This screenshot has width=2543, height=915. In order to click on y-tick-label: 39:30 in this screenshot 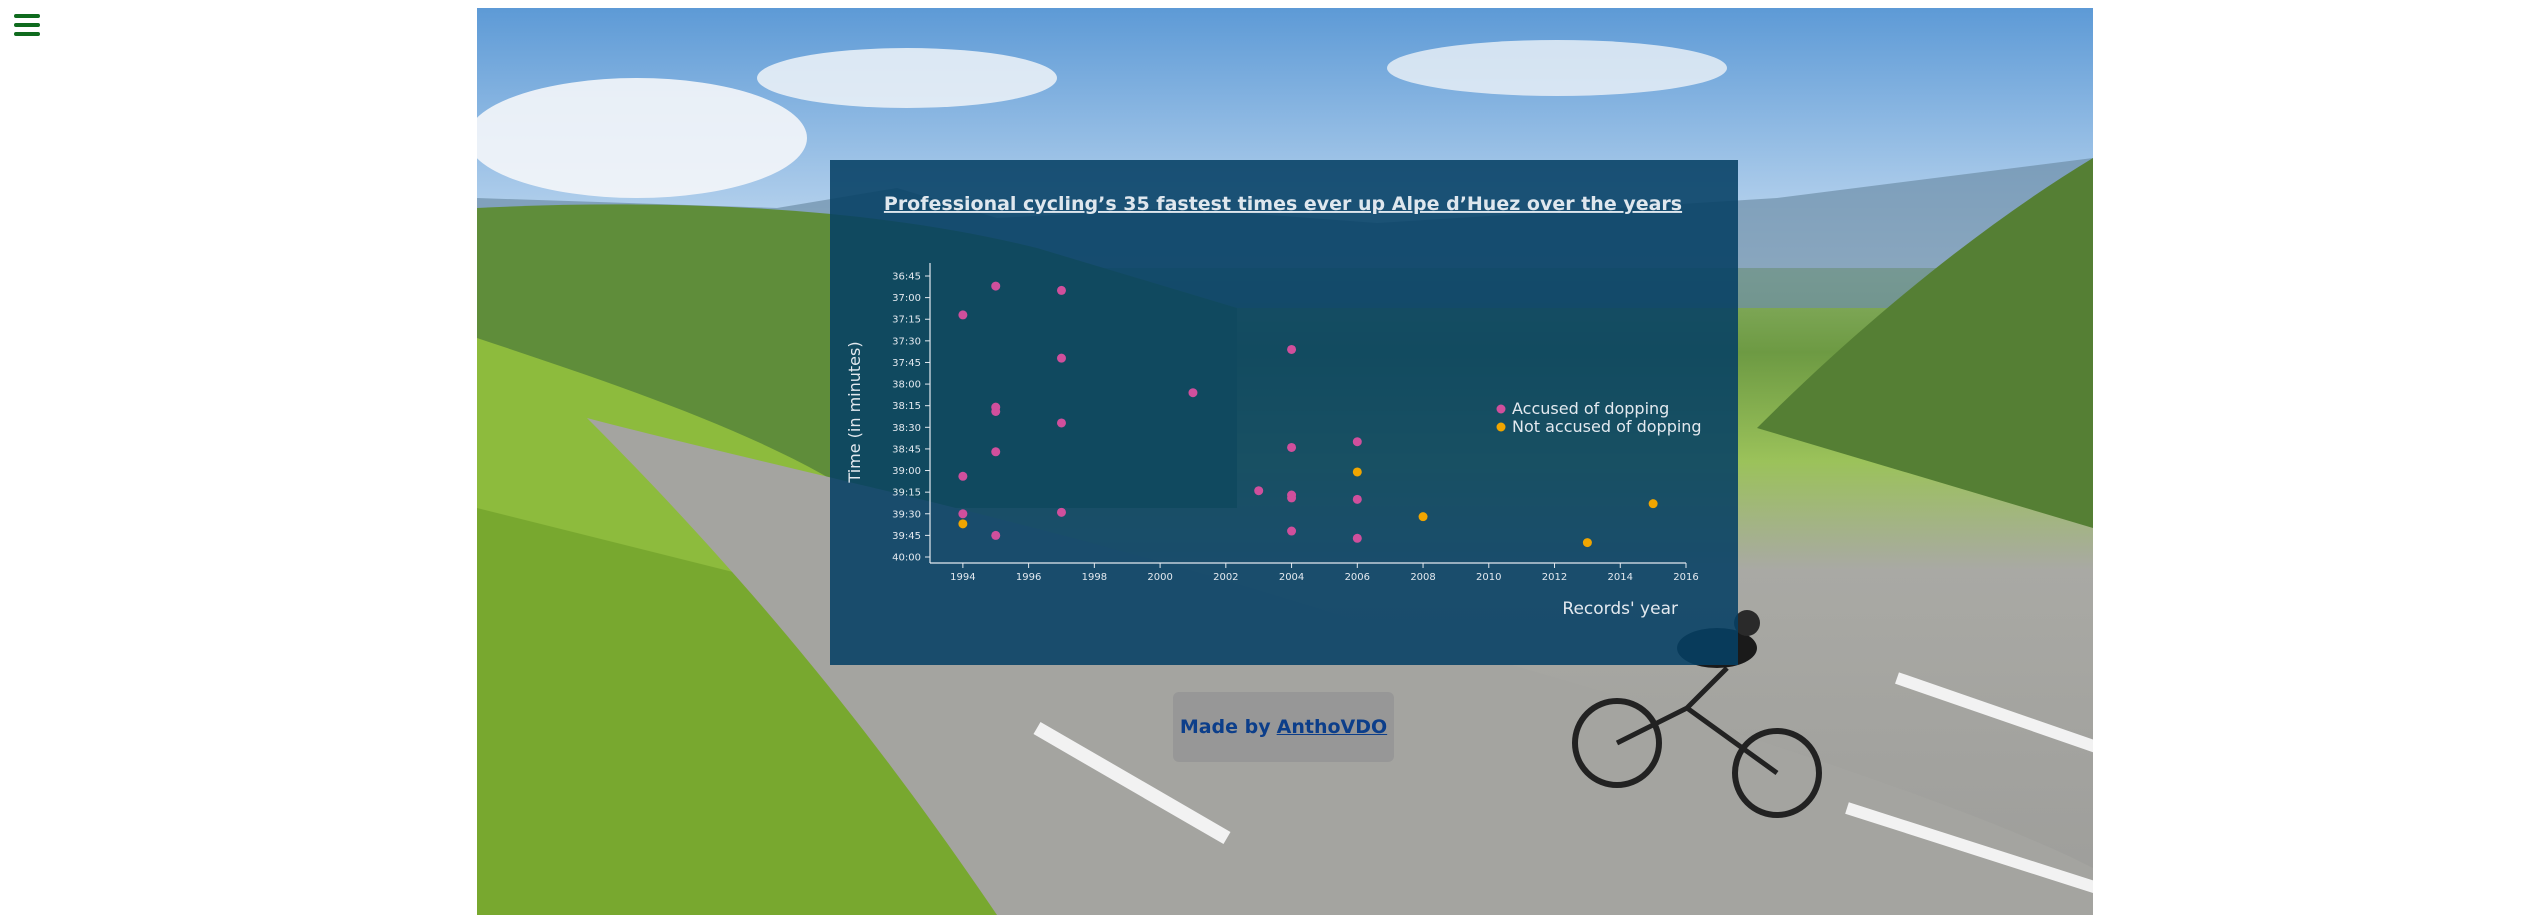, I will do `click(906, 514)`.